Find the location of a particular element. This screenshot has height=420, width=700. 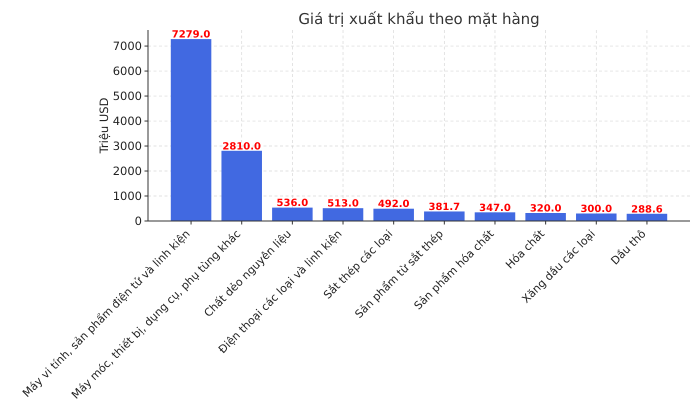

y-tick-label: 4000 is located at coordinates (127, 121).